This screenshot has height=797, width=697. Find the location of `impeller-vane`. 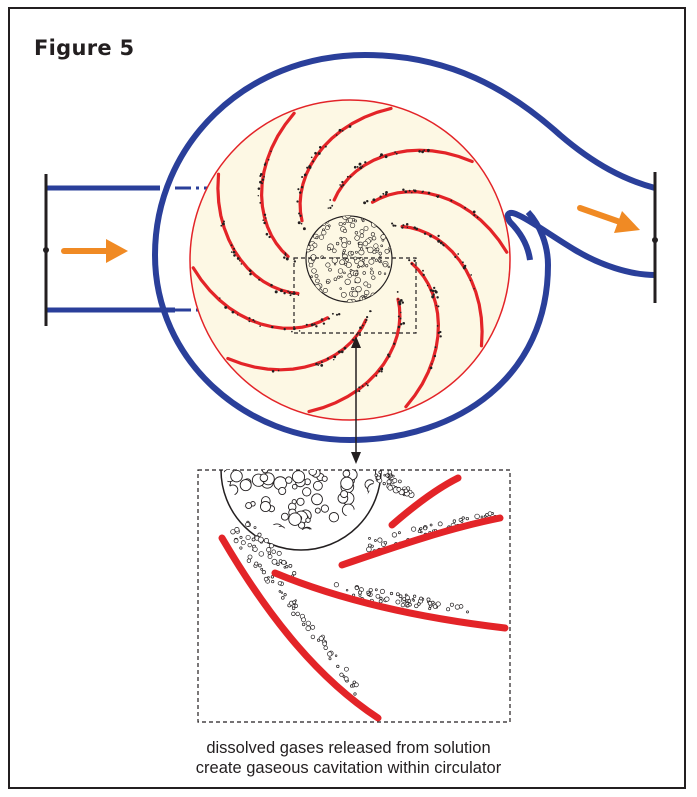

impeller-vane is located at coordinates (442, 286).